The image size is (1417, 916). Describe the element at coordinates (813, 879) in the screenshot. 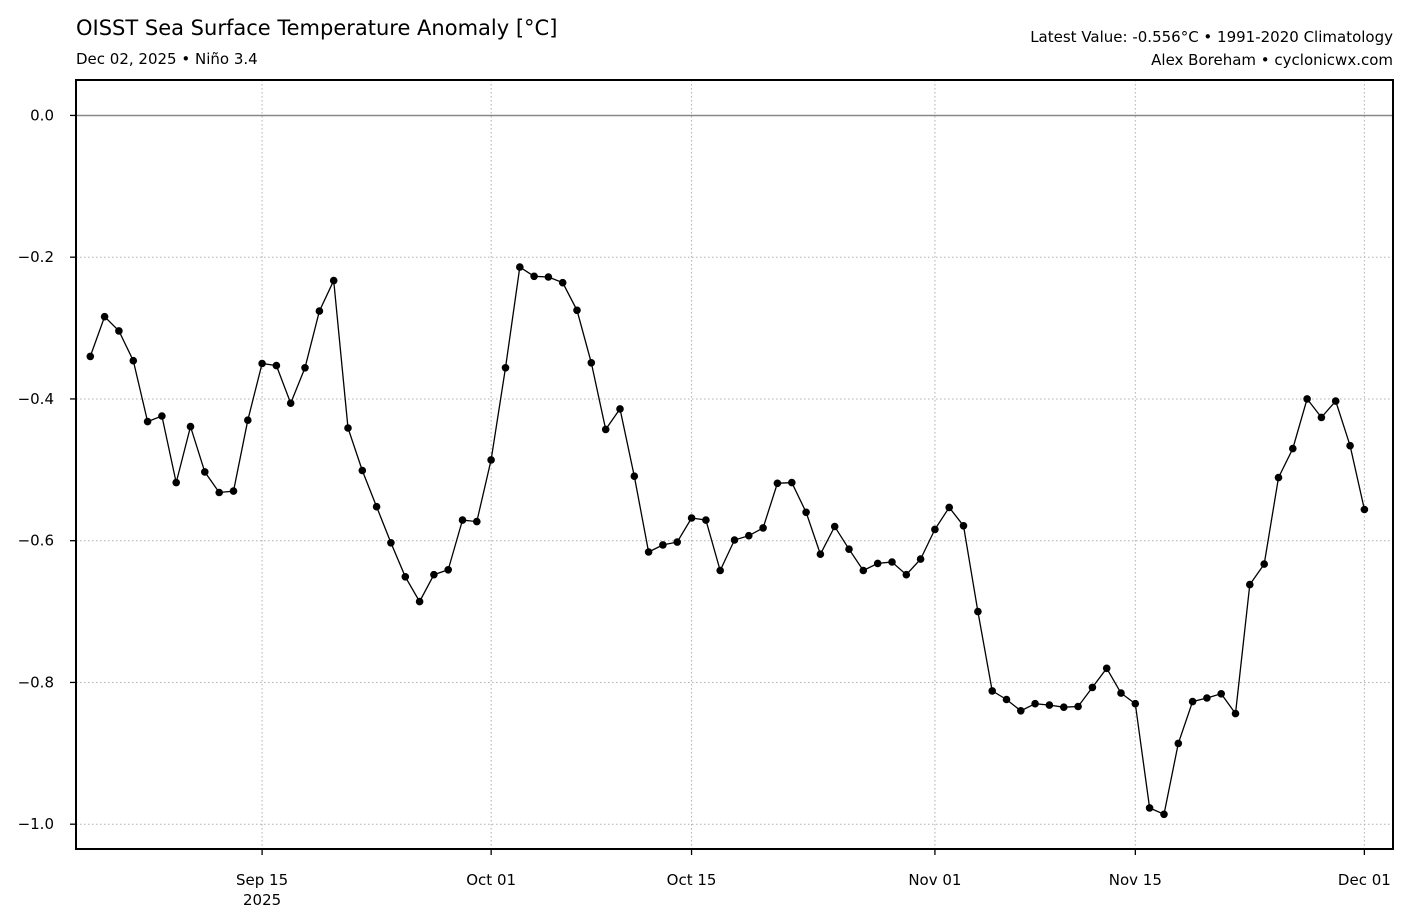

I see `x-axis: Sep 15 2025 Oct 01 Oct 15 Nov 01 Nov 15 Dec 01` at that location.